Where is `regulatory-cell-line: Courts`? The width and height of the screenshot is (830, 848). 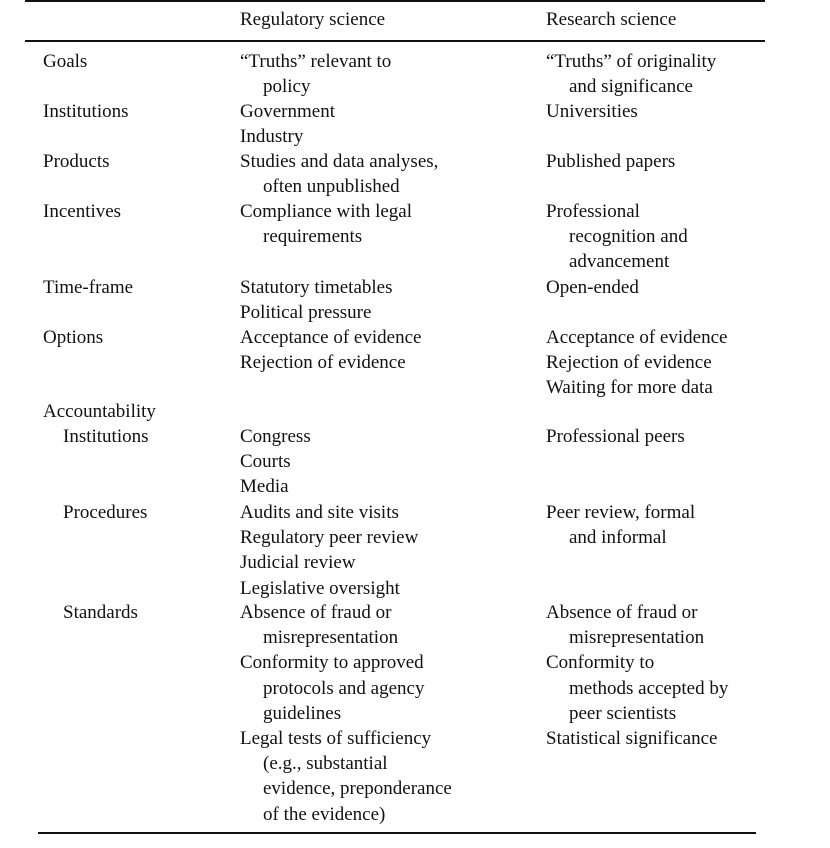
regulatory-cell-line: Courts is located at coordinates (265, 462).